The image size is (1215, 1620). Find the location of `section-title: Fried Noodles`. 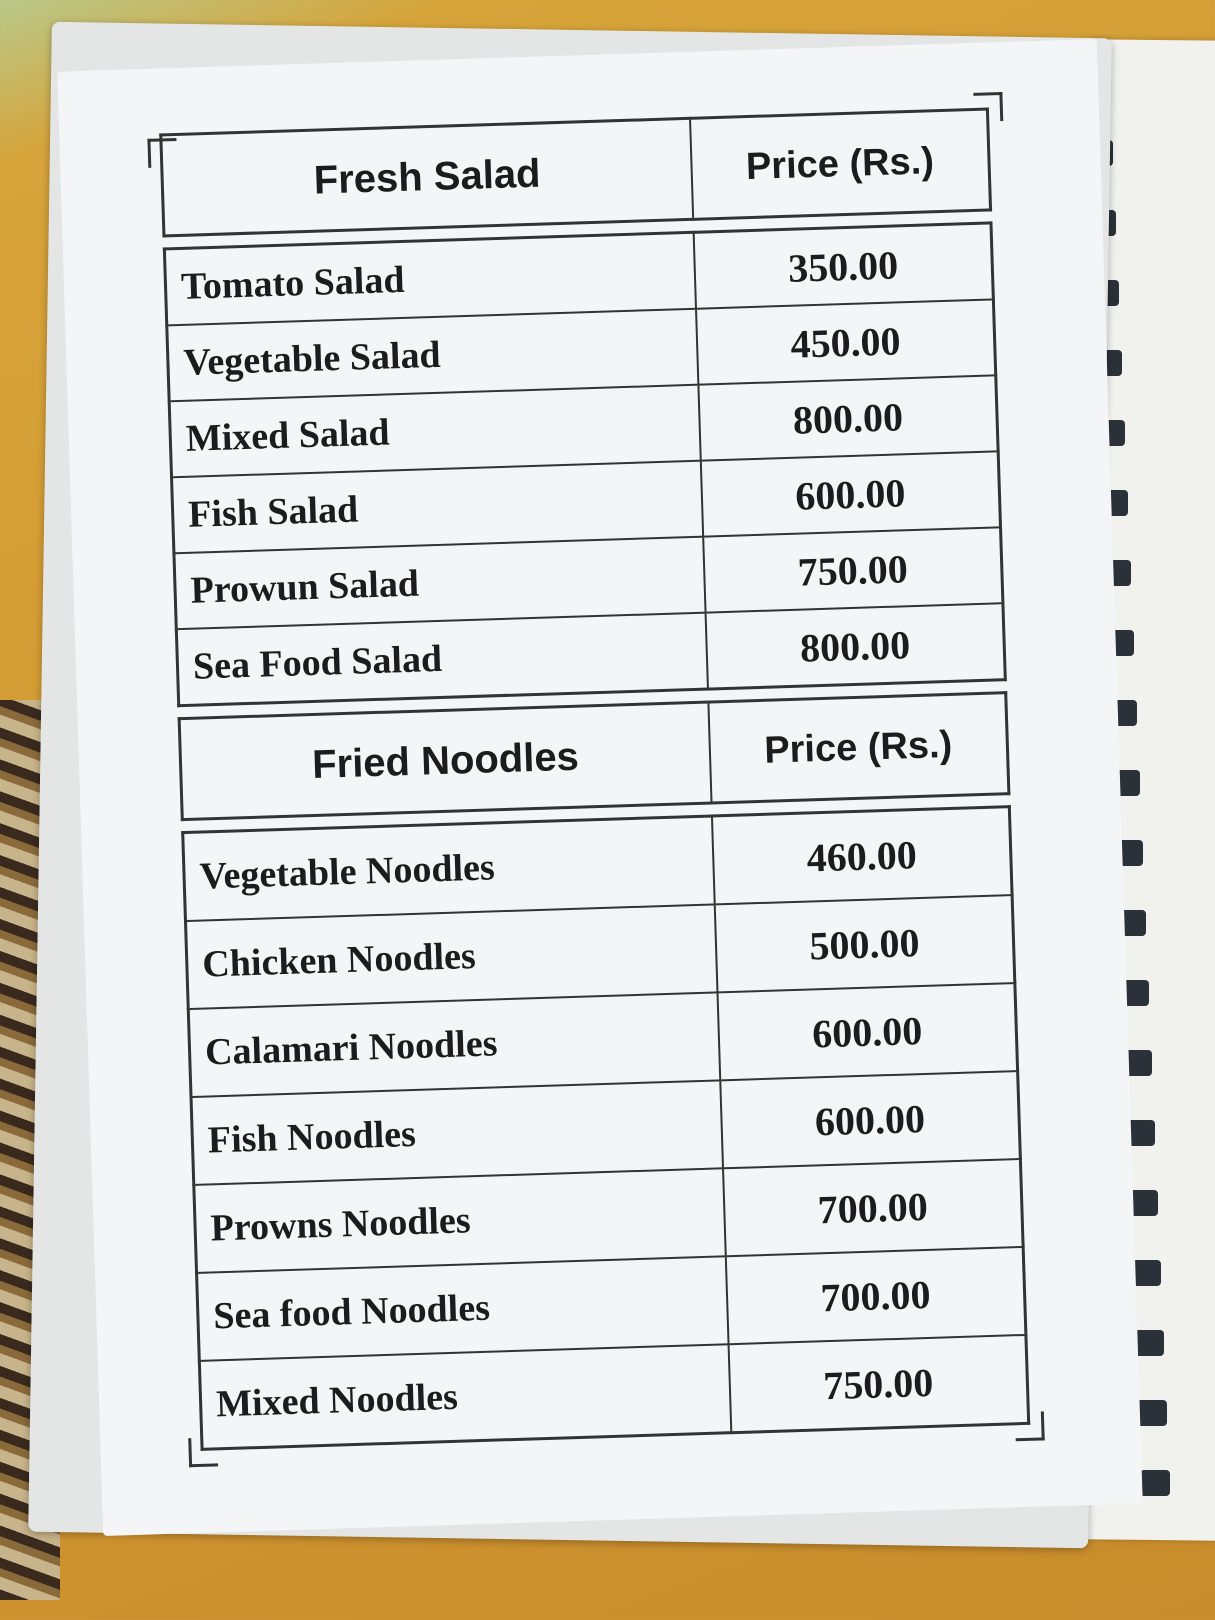

section-title: Fried Noodles is located at coordinates (445, 761).